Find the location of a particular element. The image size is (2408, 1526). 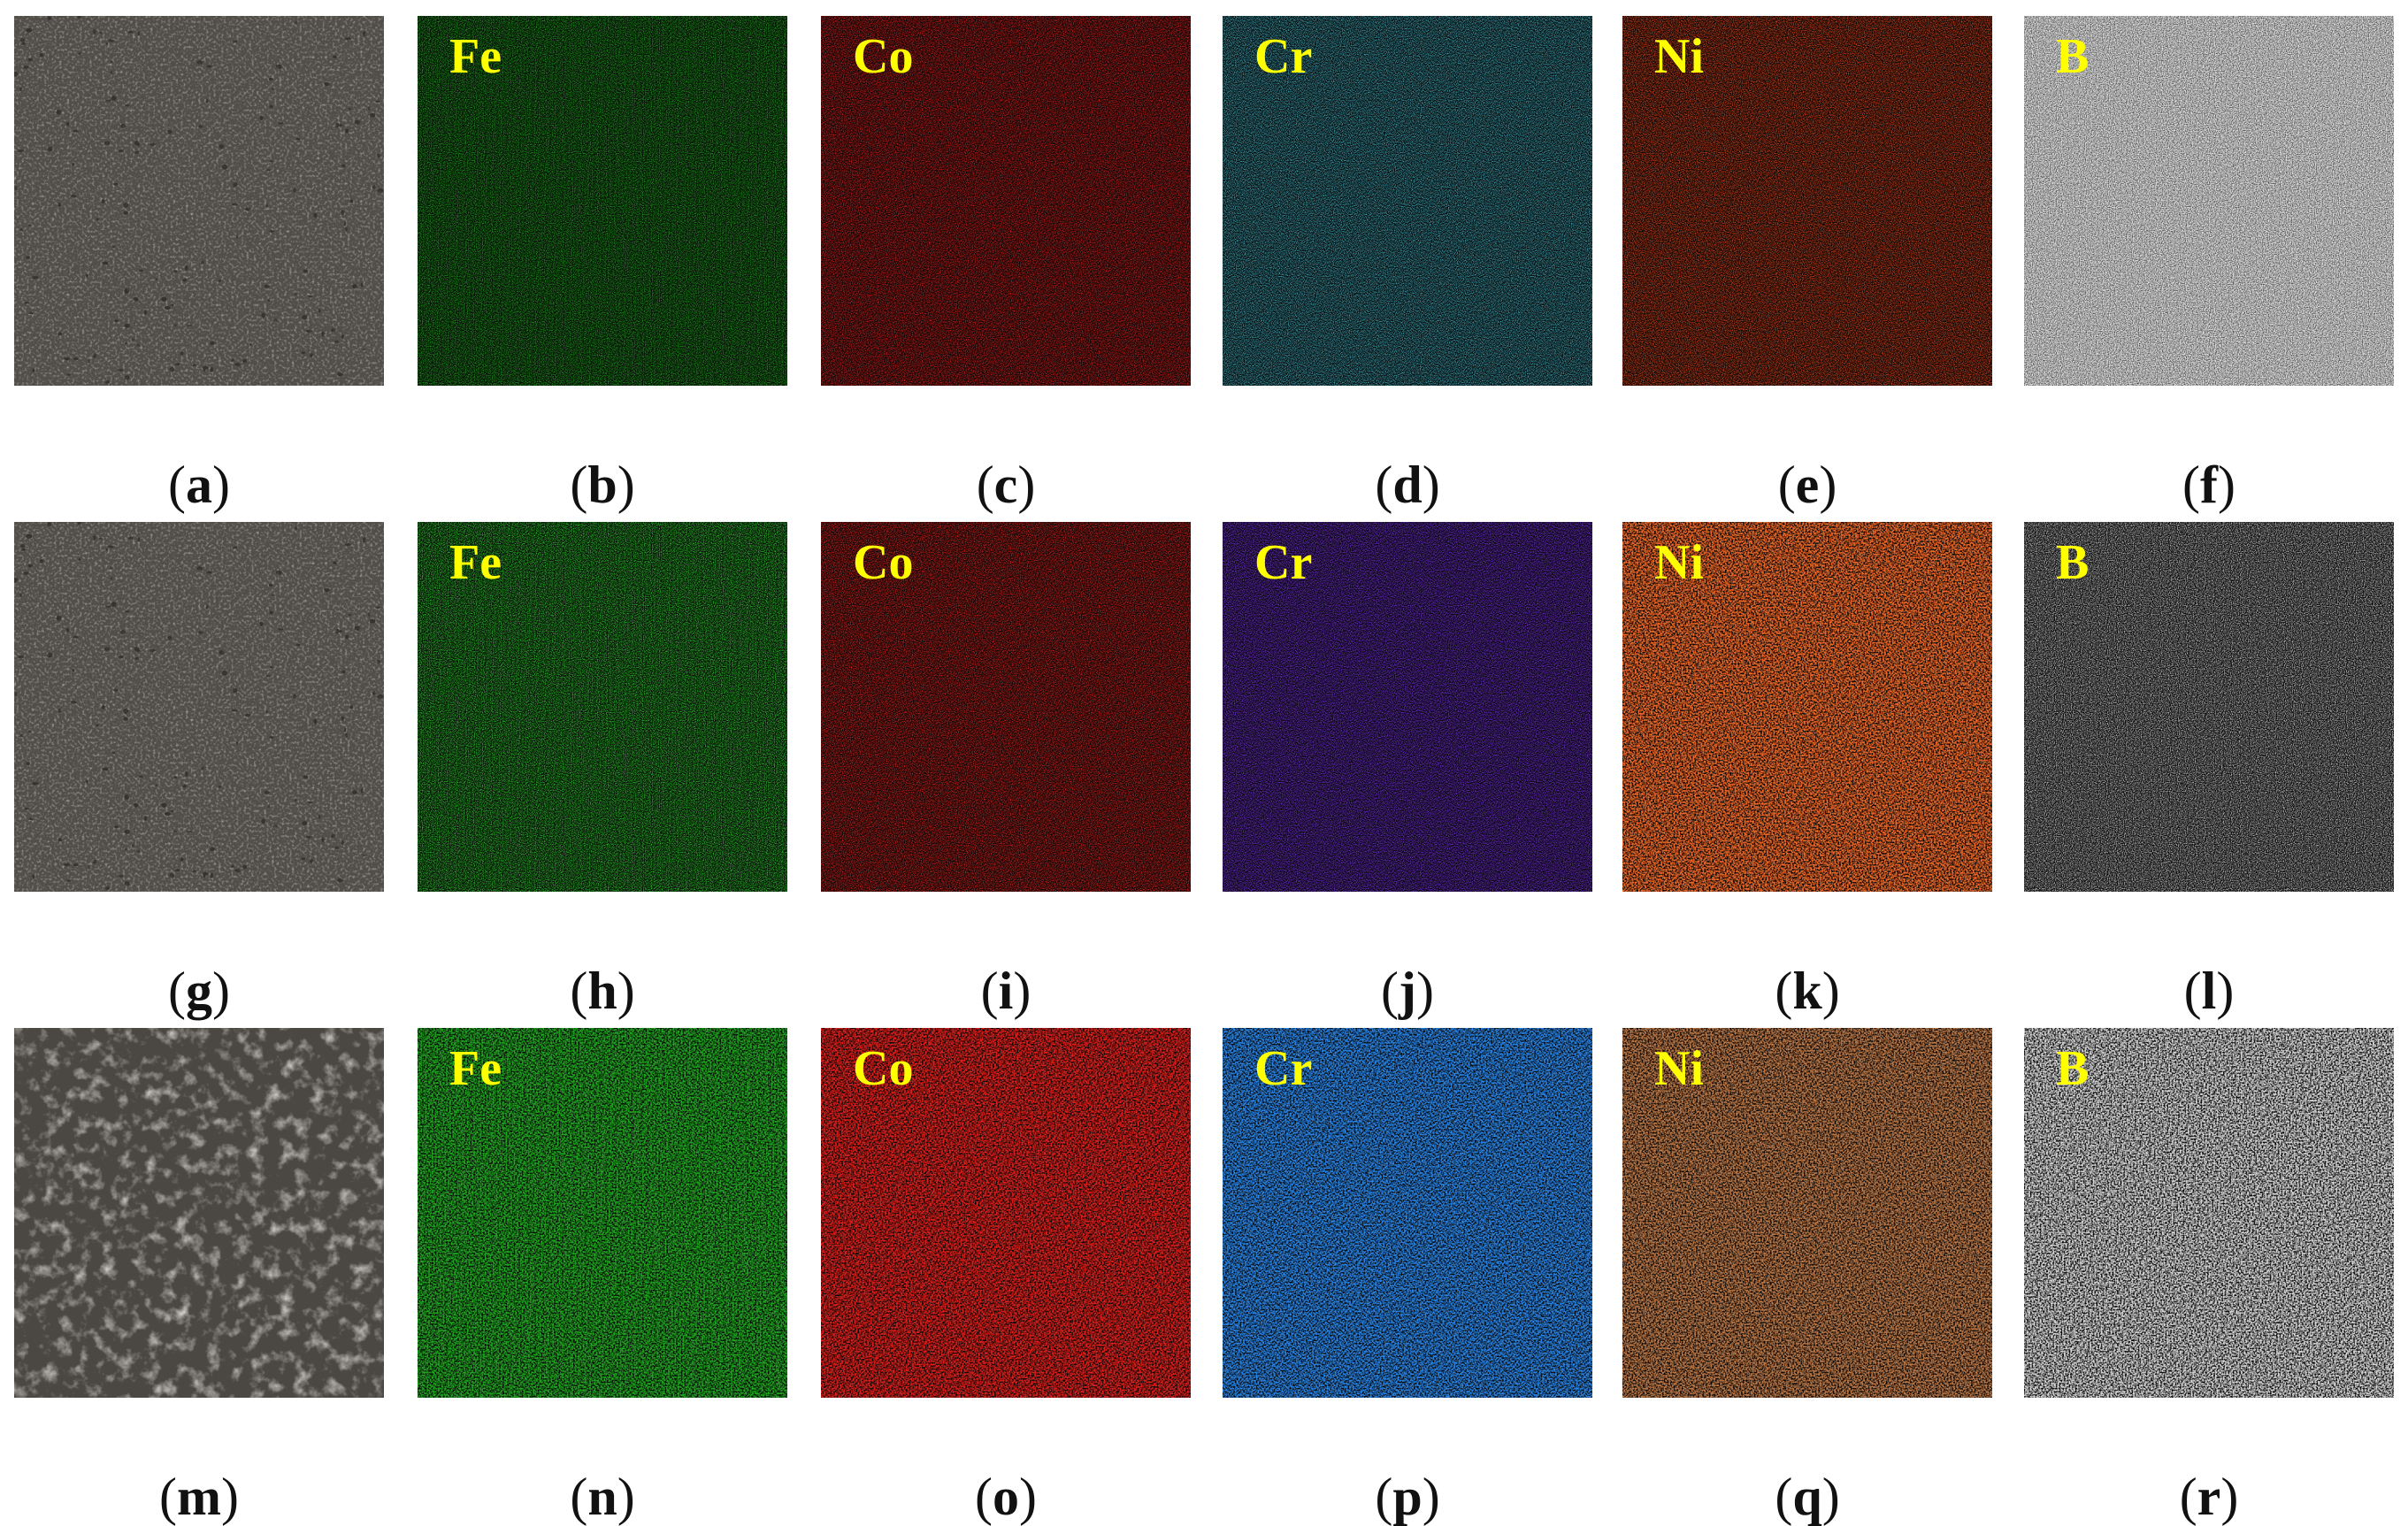

caption-letter: d is located at coordinates (1407, 485).